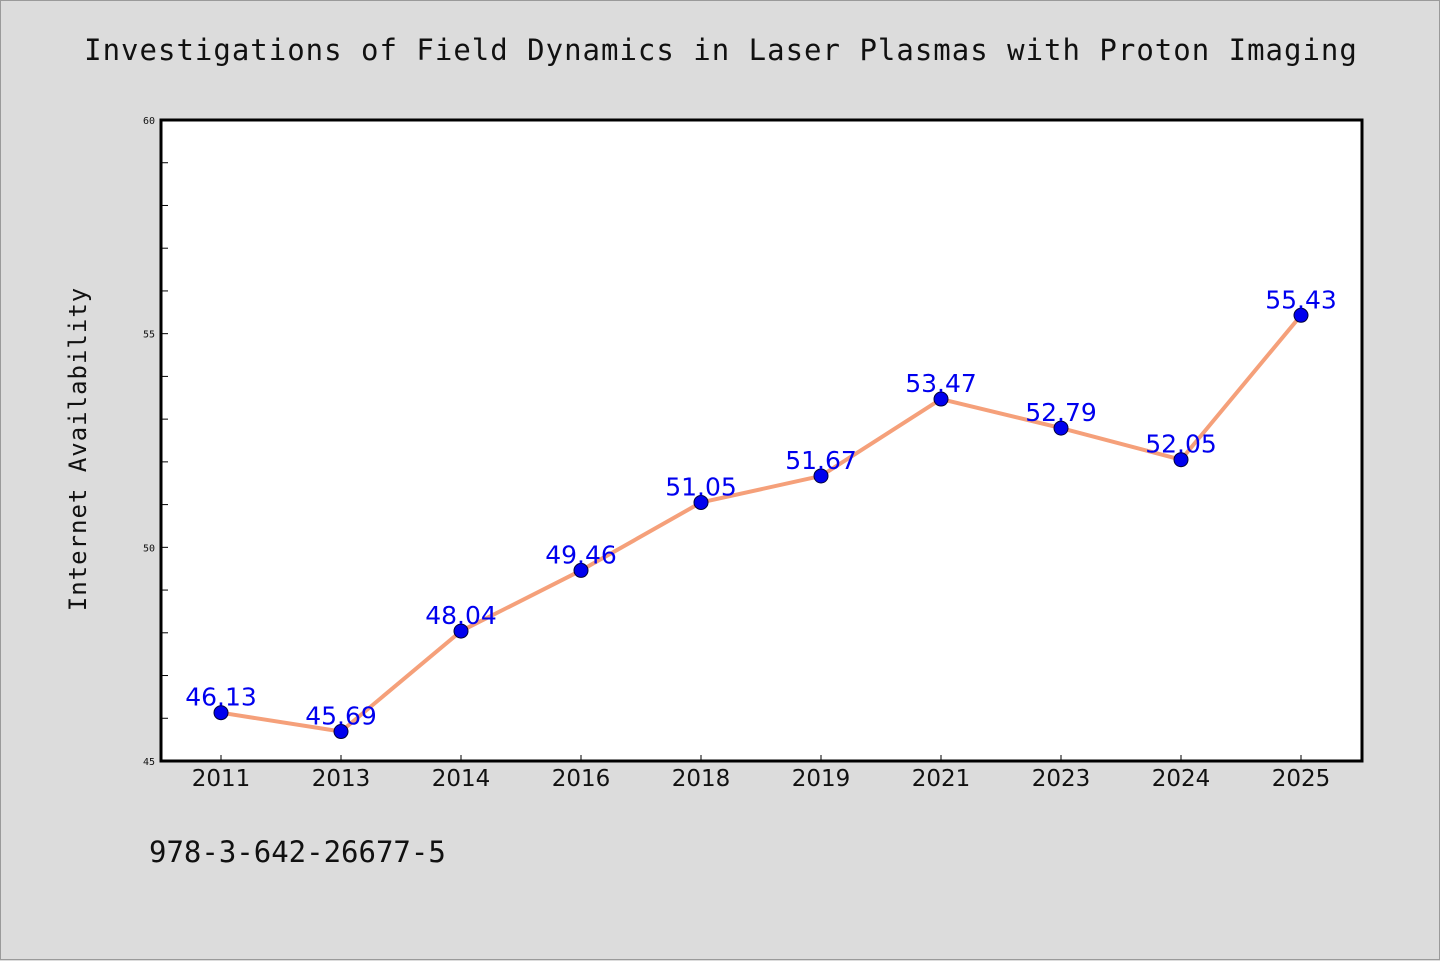 This screenshot has height=961, width=1440. What do you see at coordinates (461, 779) in the screenshot?
I see `x-tick-label: 2014` at bounding box center [461, 779].